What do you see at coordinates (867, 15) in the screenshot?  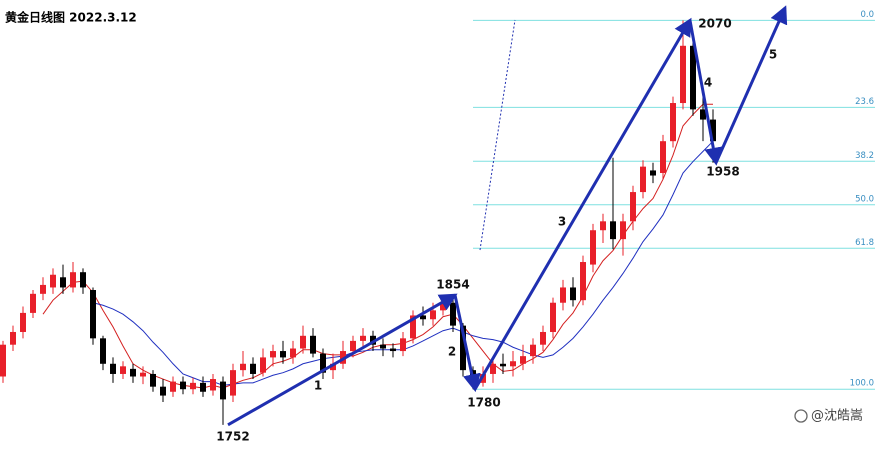 I see `fib-label: 0.0` at bounding box center [867, 15].